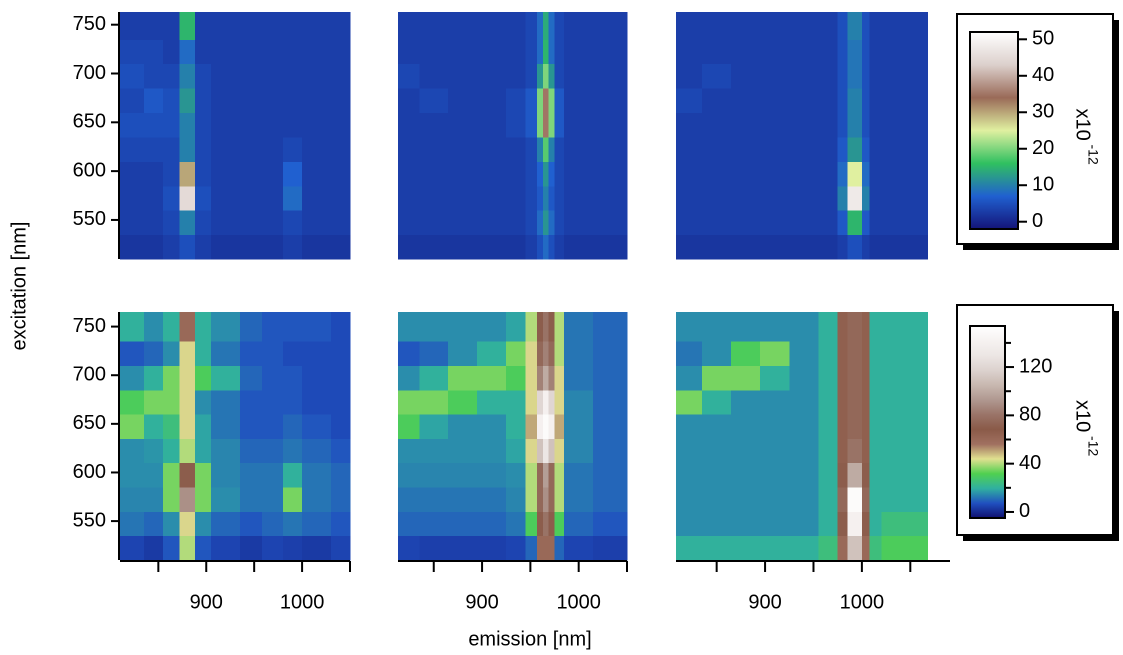 The image size is (1123, 655). I want to click on colorbar-tick-label: 50, so click(1043, 39).